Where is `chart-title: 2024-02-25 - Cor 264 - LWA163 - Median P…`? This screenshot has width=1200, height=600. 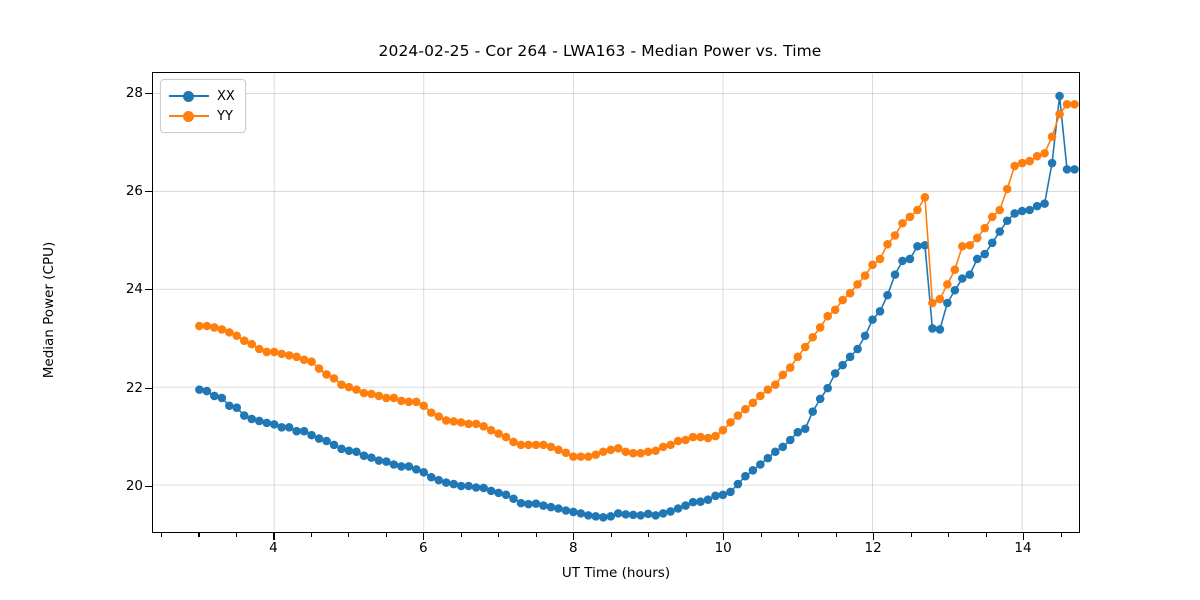 chart-title: 2024-02-25 - Cor 264 - LWA163 - Median P… is located at coordinates (600, 51).